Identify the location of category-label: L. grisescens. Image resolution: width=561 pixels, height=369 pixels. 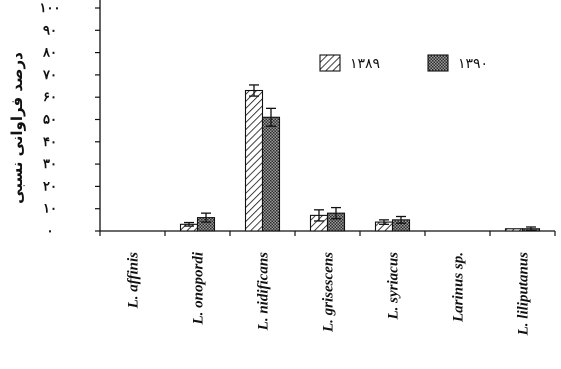
(329, 292).